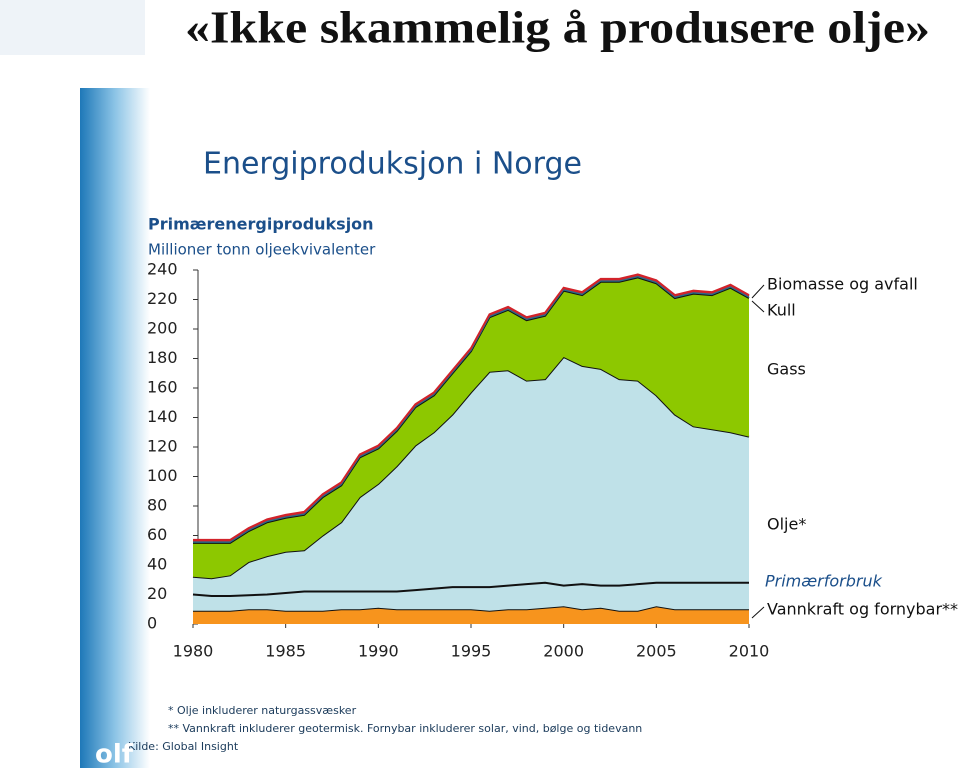 This screenshot has height=772, width=960. I want to click on y-tick-label: 240, so click(162, 269).